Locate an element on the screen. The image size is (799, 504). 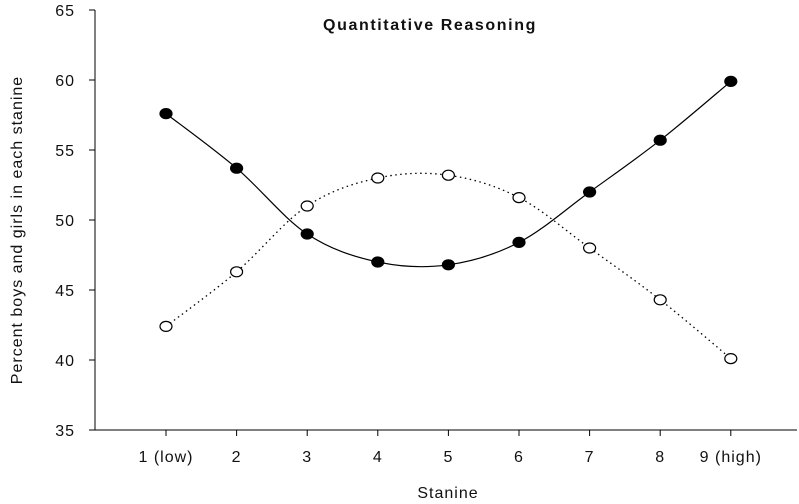
x-tick-label: 2 is located at coordinates (237, 457).